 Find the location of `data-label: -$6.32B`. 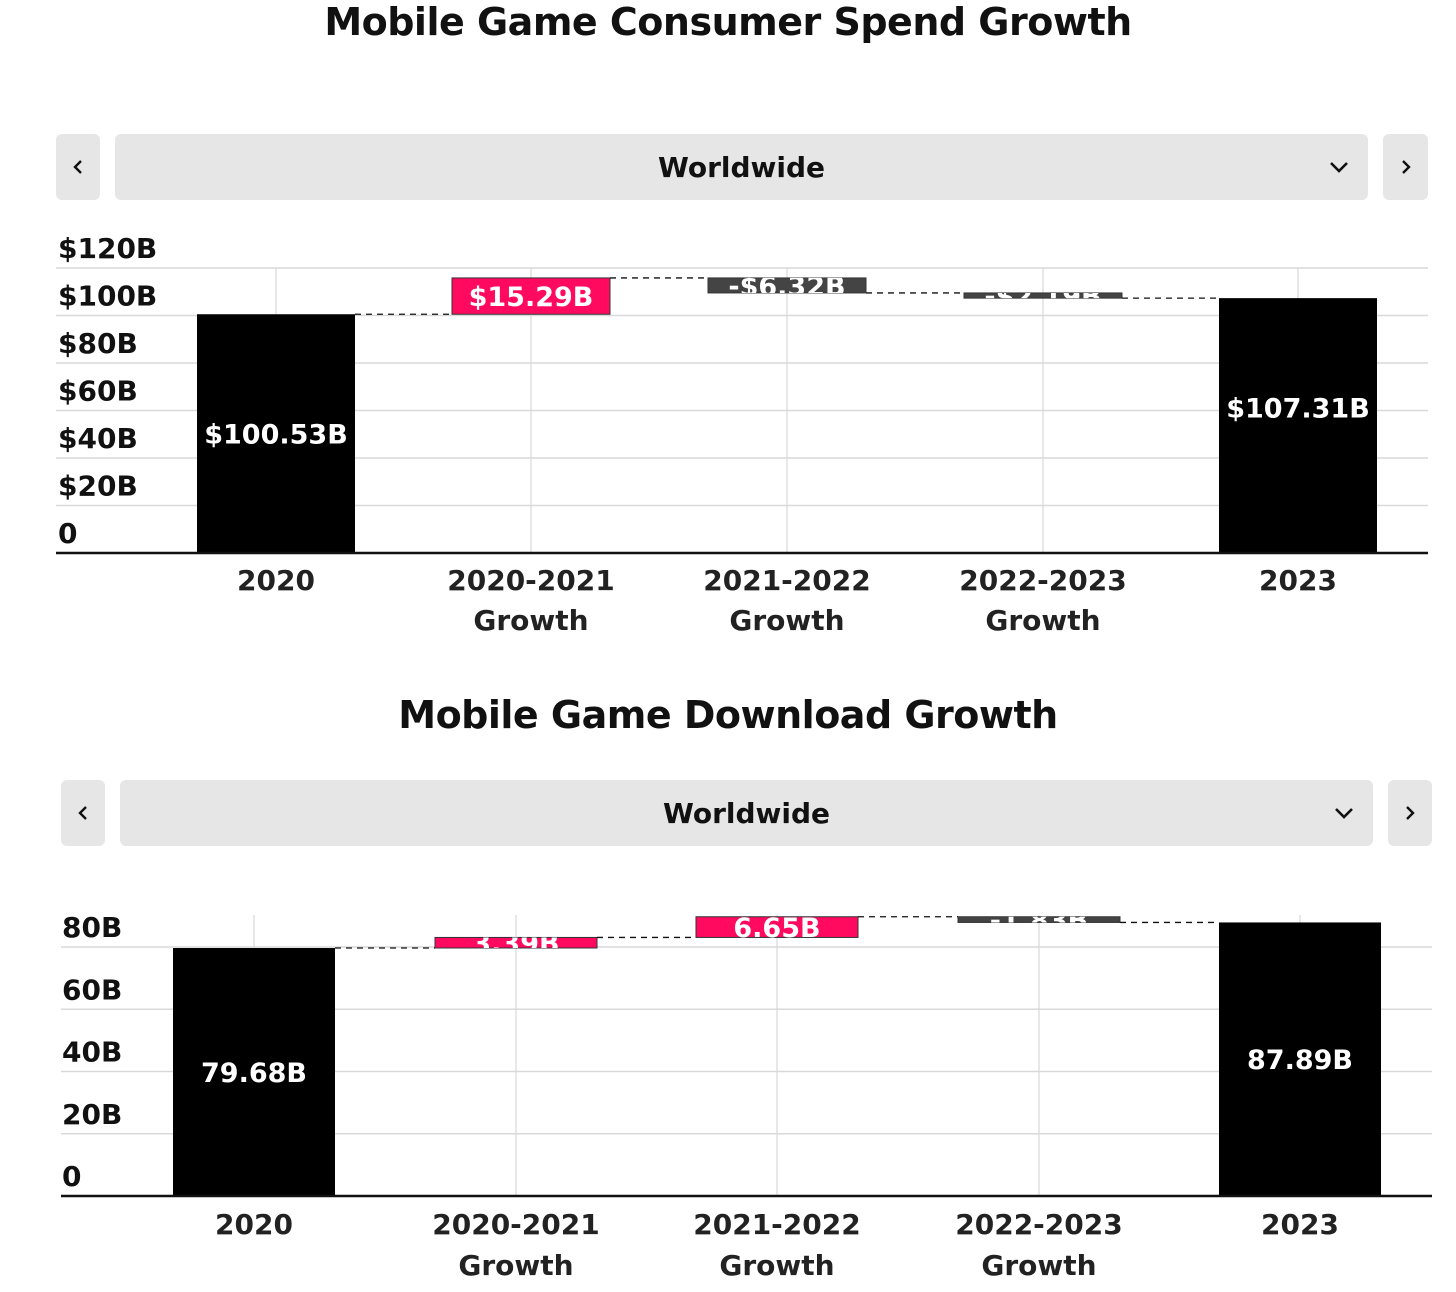

data-label: -$6.32B is located at coordinates (786, 286).